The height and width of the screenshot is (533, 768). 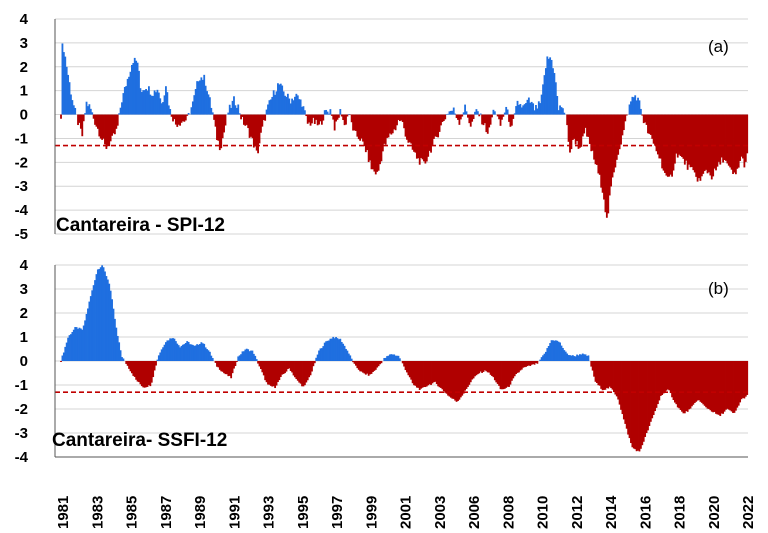 I want to click on y-tick-label: -4, so click(x=22, y=210).